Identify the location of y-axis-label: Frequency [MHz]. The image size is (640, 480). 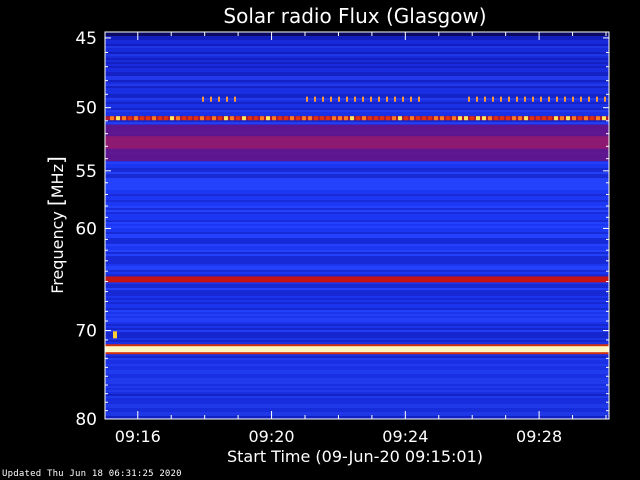
(56, 225).